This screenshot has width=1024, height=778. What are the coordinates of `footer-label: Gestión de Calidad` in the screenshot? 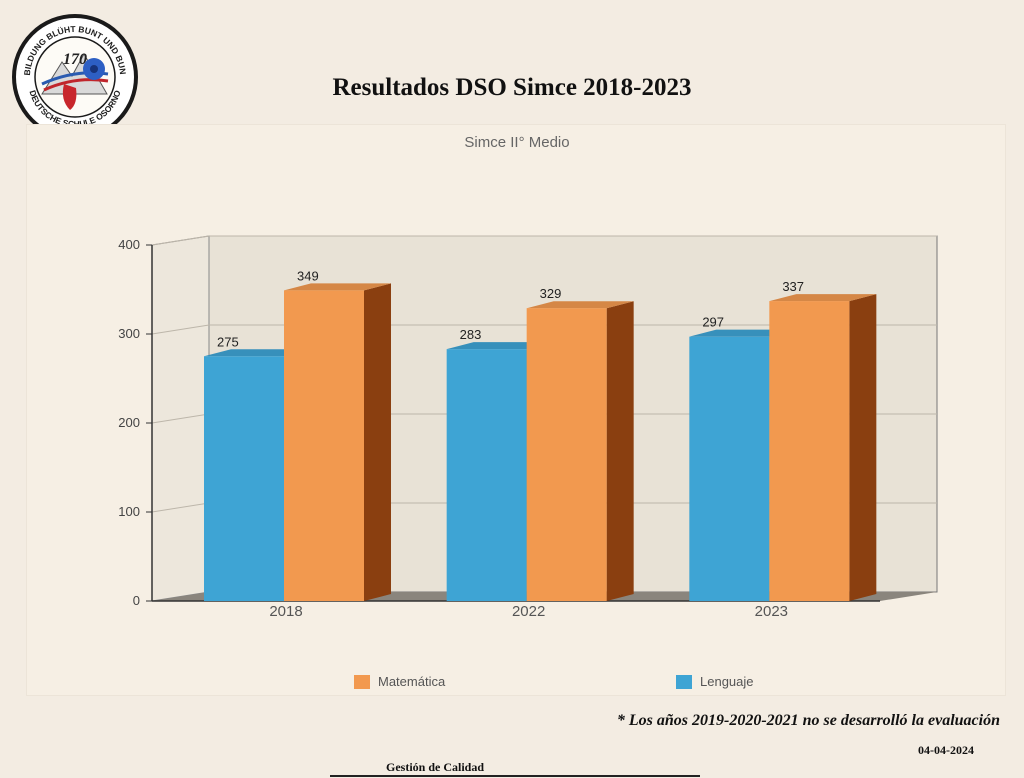 It's located at (435, 767).